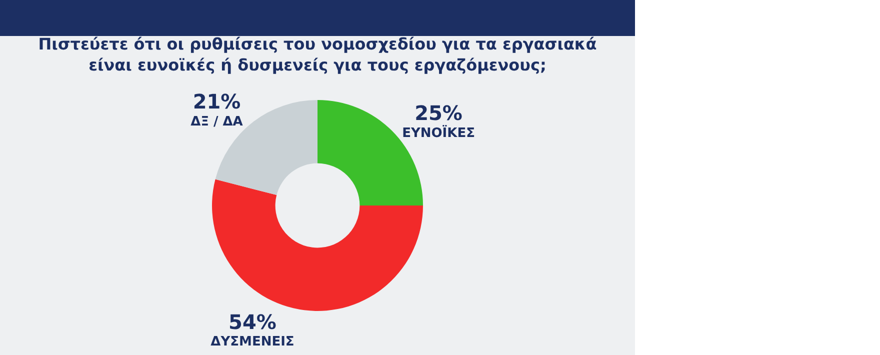  What do you see at coordinates (252, 342) in the screenshot?
I see `slice-label: ΔΥΣΜΕΝΕΙΣ` at bounding box center [252, 342].